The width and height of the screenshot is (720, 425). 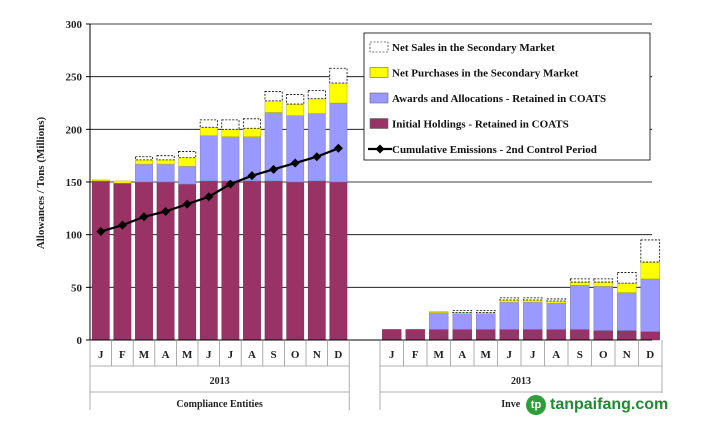 What do you see at coordinates (379, 123) in the screenshot?
I see `legend-swatch-initial` at bounding box center [379, 123].